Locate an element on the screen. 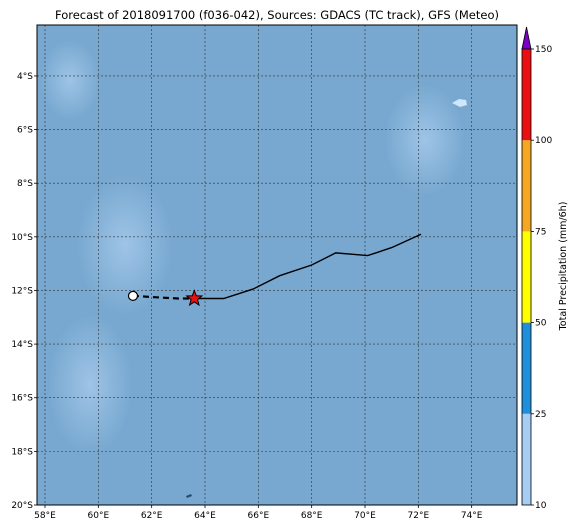 Image resolution: width=580 pixels, height=529 pixels. x-tick-label: 58°E is located at coordinates (45, 516).